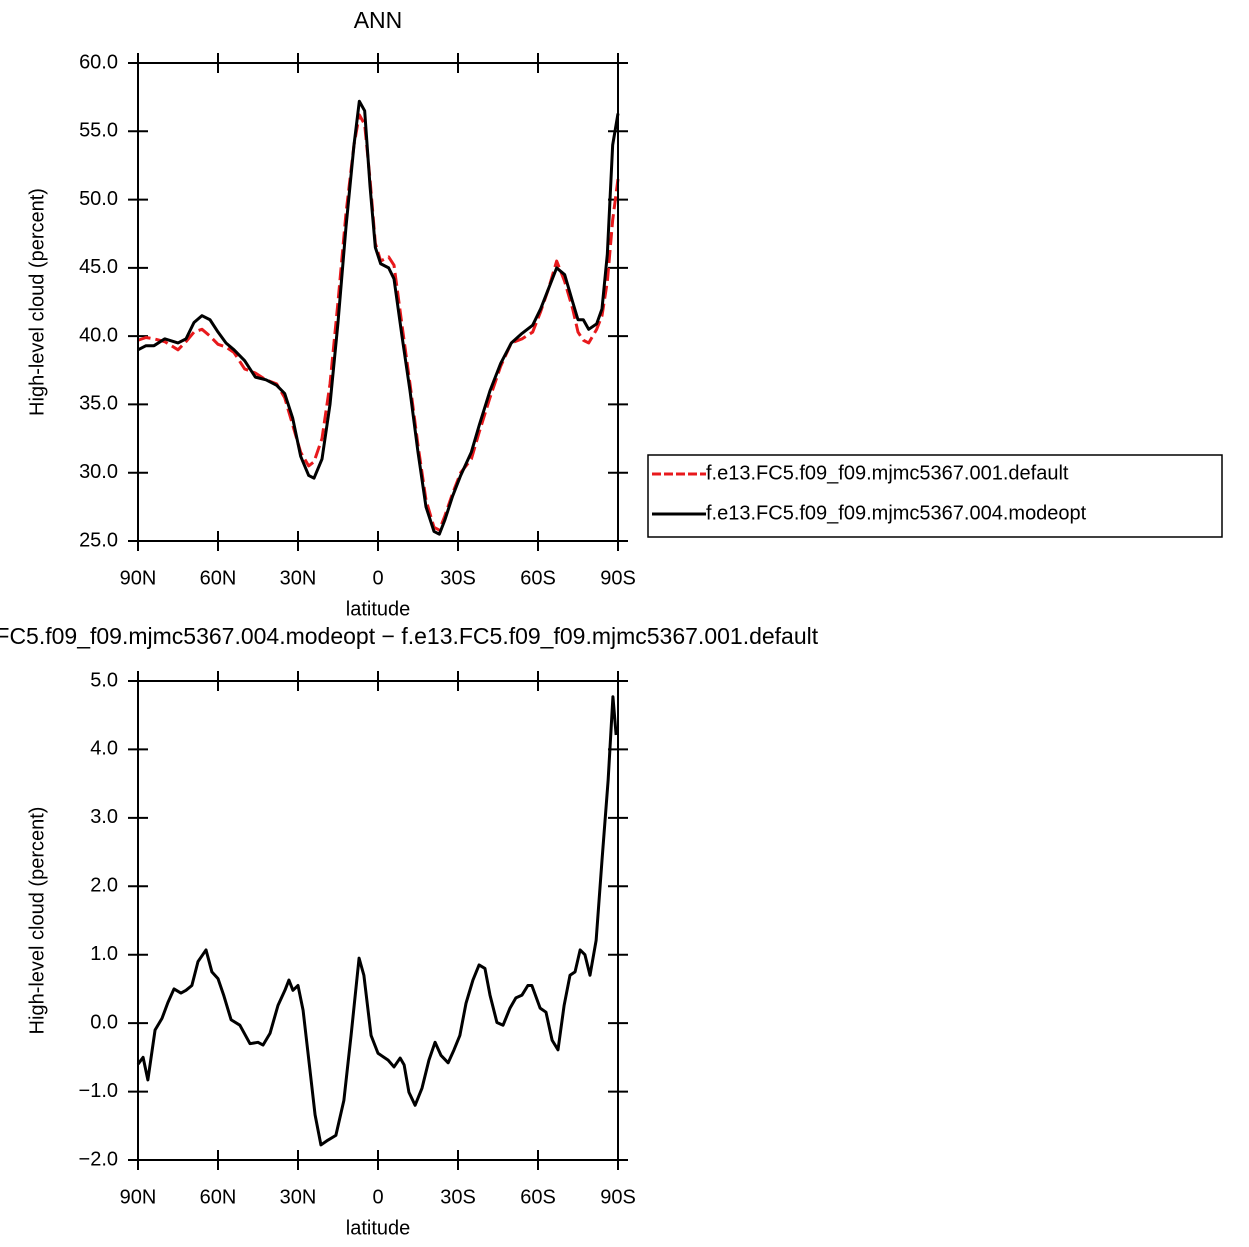 This screenshot has width=1249, height=1247. I want to click on y-tick-label: 25.0, so click(98, 540).